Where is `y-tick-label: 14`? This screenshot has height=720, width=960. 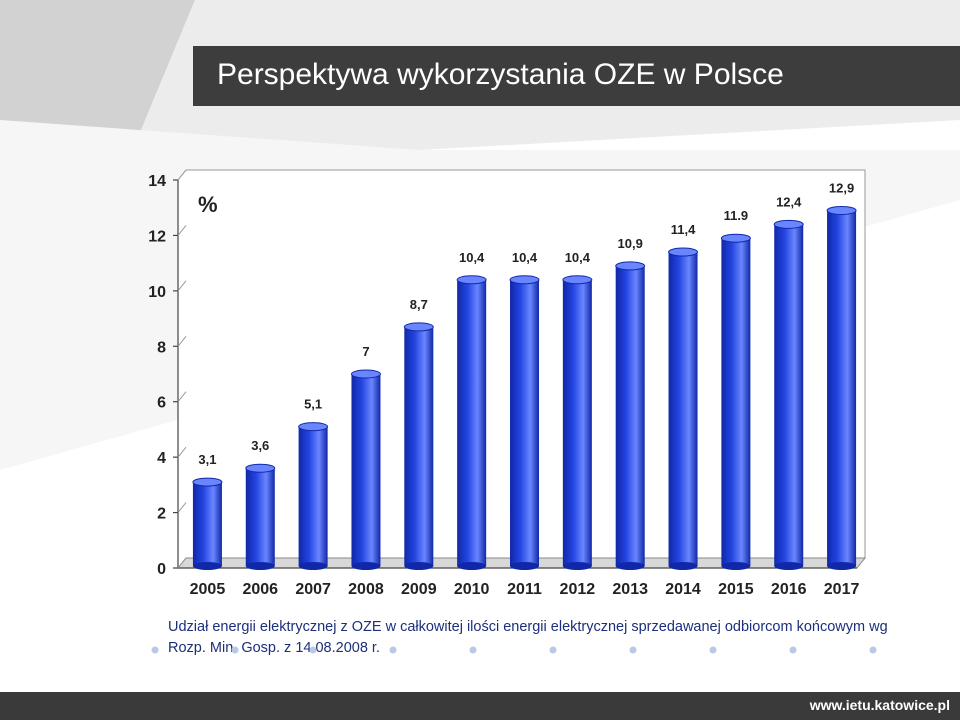 y-tick-label: 14 is located at coordinates (157, 181).